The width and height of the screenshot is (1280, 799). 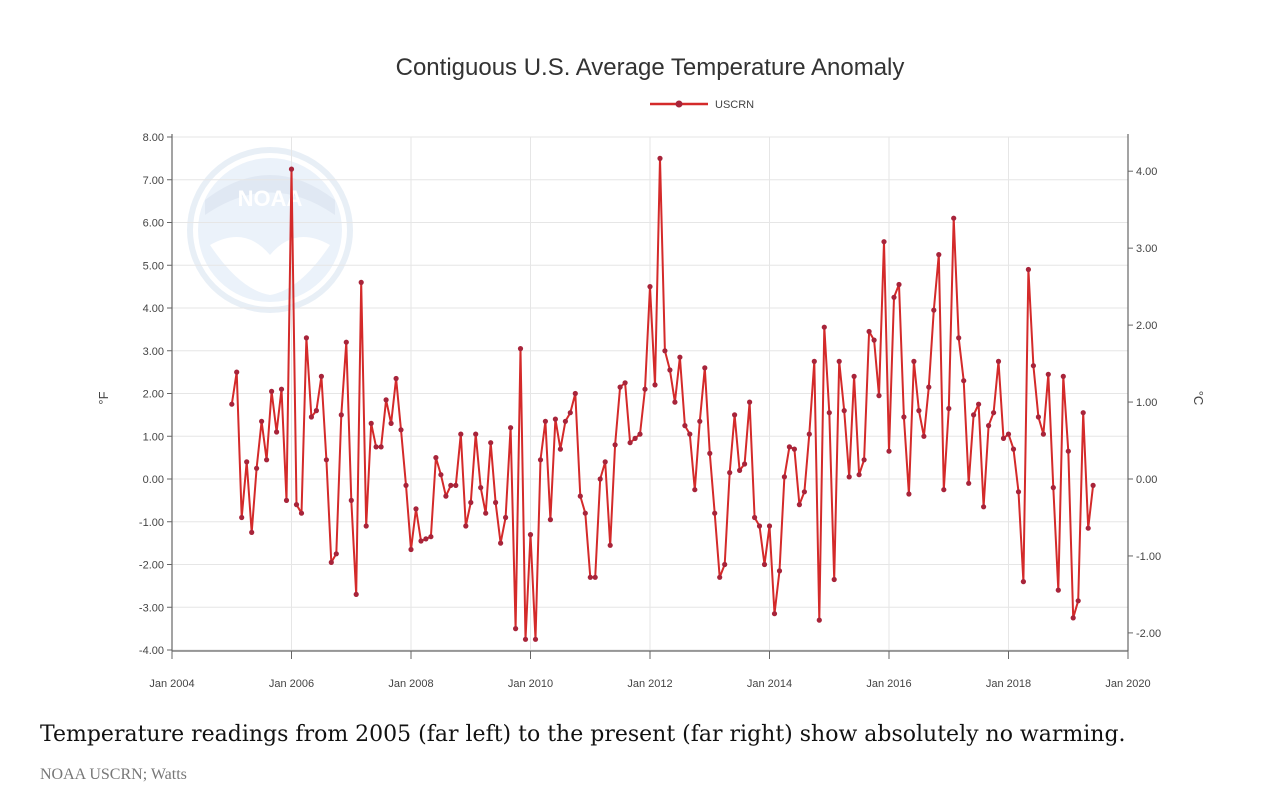 I want to click on y2-tick-label: 3.00, so click(x=1146, y=249).